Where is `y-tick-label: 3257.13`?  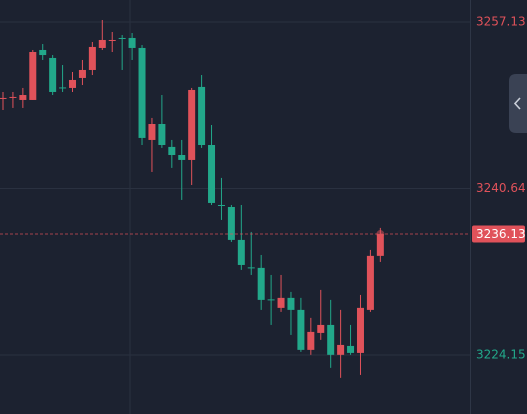
y-tick-label: 3257.13 is located at coordinates (501, 22).